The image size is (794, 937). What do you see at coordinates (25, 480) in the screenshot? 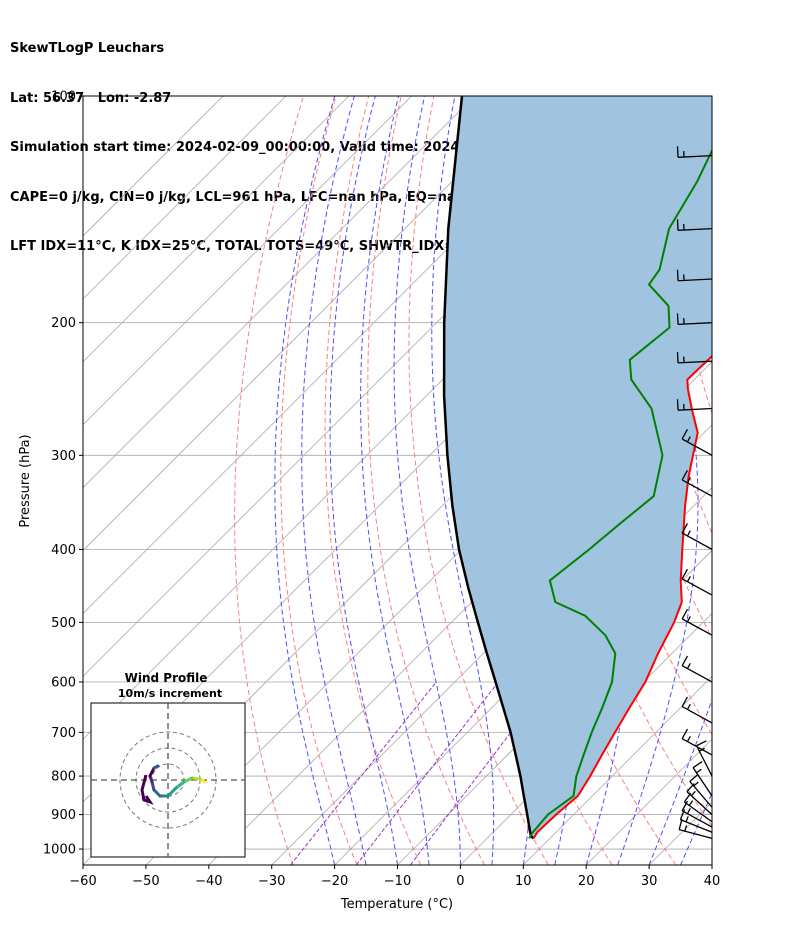
I see `y-axis-label: Pressure (hPa)` at bounding box center [25, 480].